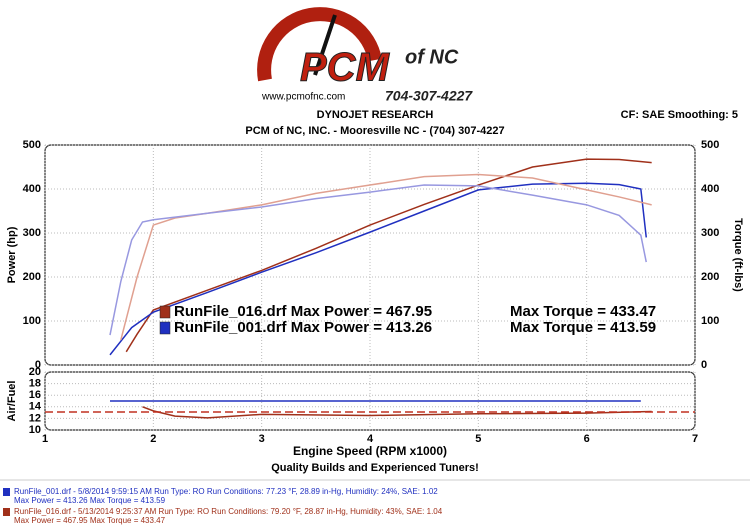 The width and height of the screenshot is (750, 530). Describe the element at coordinates (90, 520) in the screenshot. I see `footer-run-max: Max Power = 467.95 Max Torque = 433.47` at that location.